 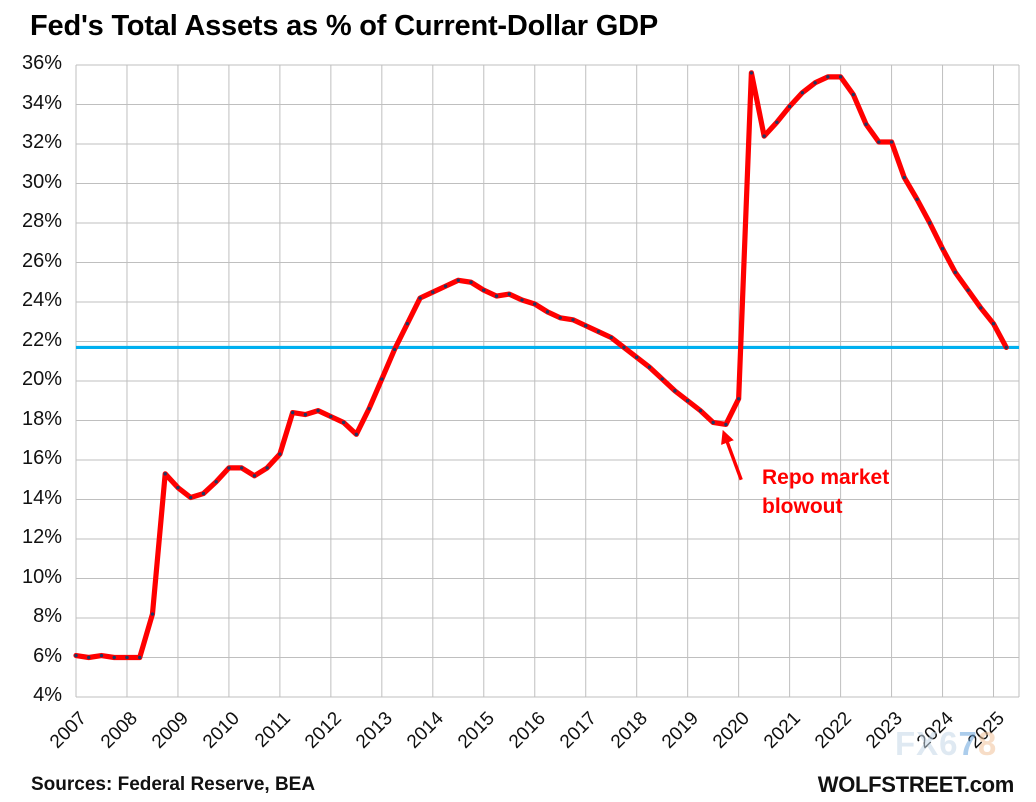 I want to click on watermark-part-c: 8, so click(x=987, y=743).